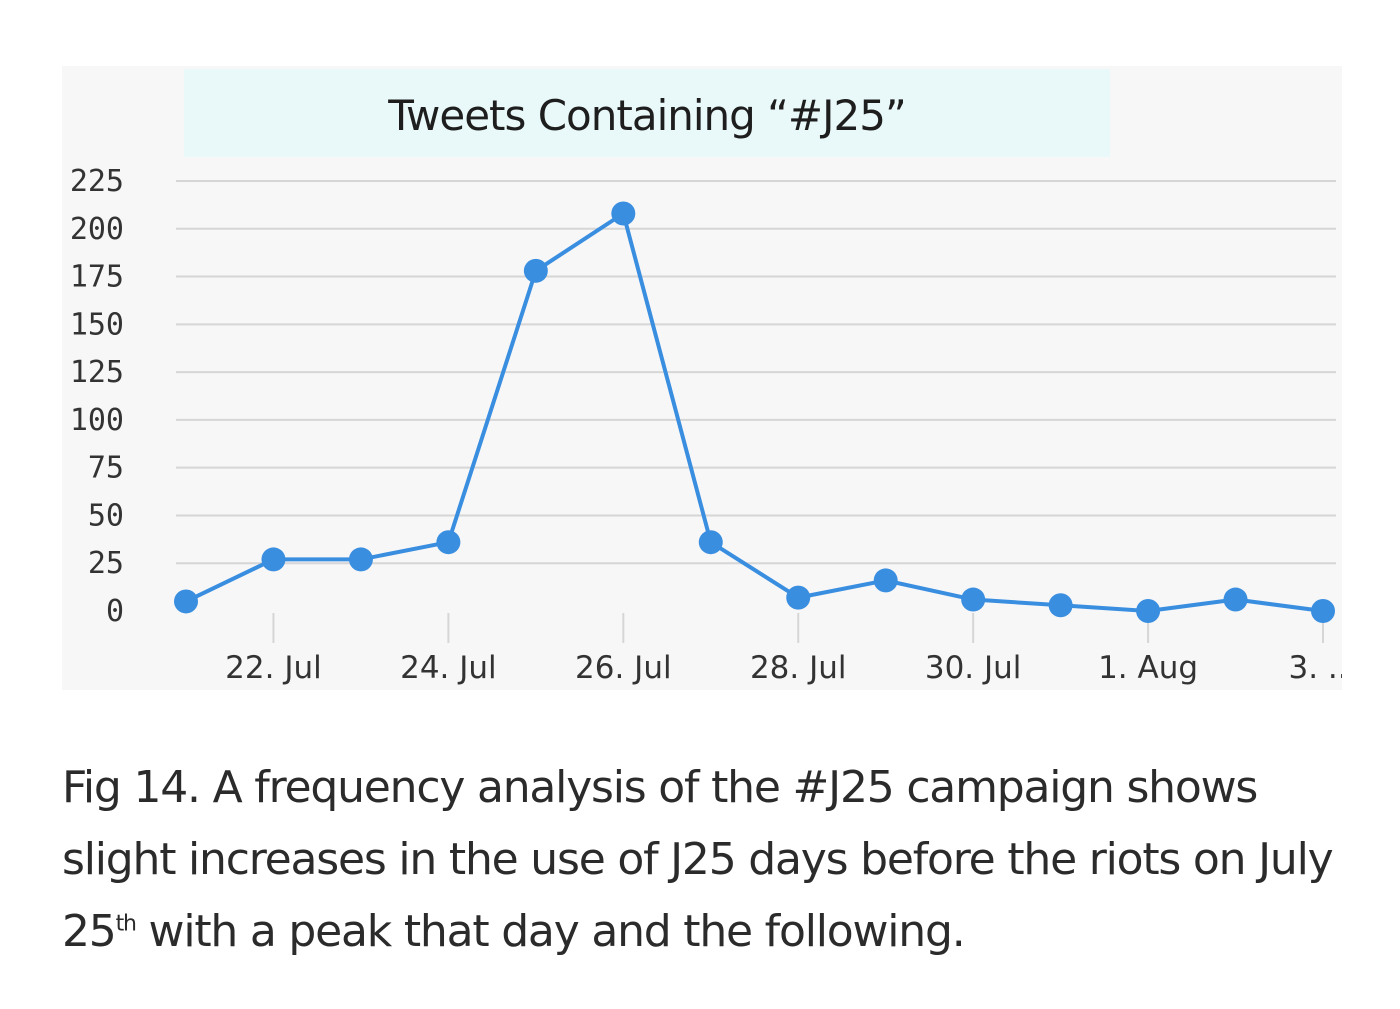  What do you see at coordinates (448, 668) in the screenshot?
I see `x-tick-label: 24. Jul` at bounding box center [448, 668].